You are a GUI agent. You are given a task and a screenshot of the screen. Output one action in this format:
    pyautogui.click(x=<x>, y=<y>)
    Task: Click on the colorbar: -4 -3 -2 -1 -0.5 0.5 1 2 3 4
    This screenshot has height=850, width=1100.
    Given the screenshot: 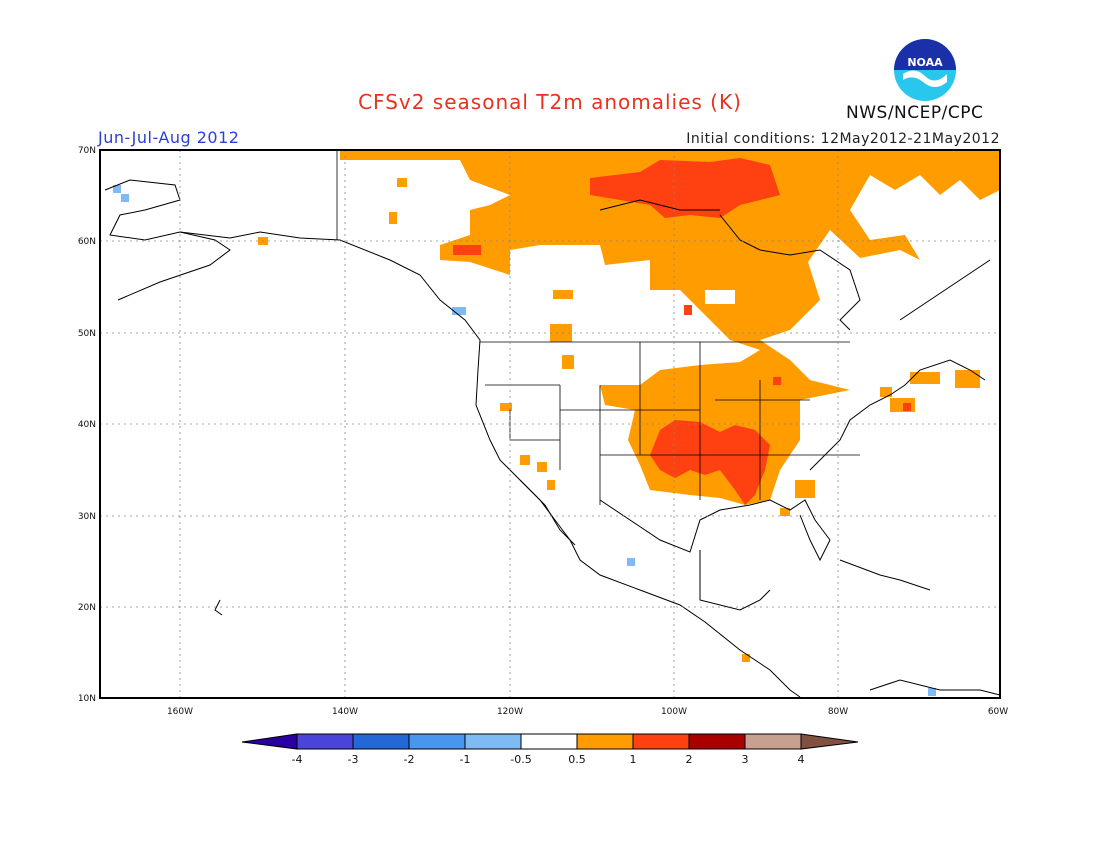 What is the action you would take?
    pyautogui.click(x=550, y=749)
    